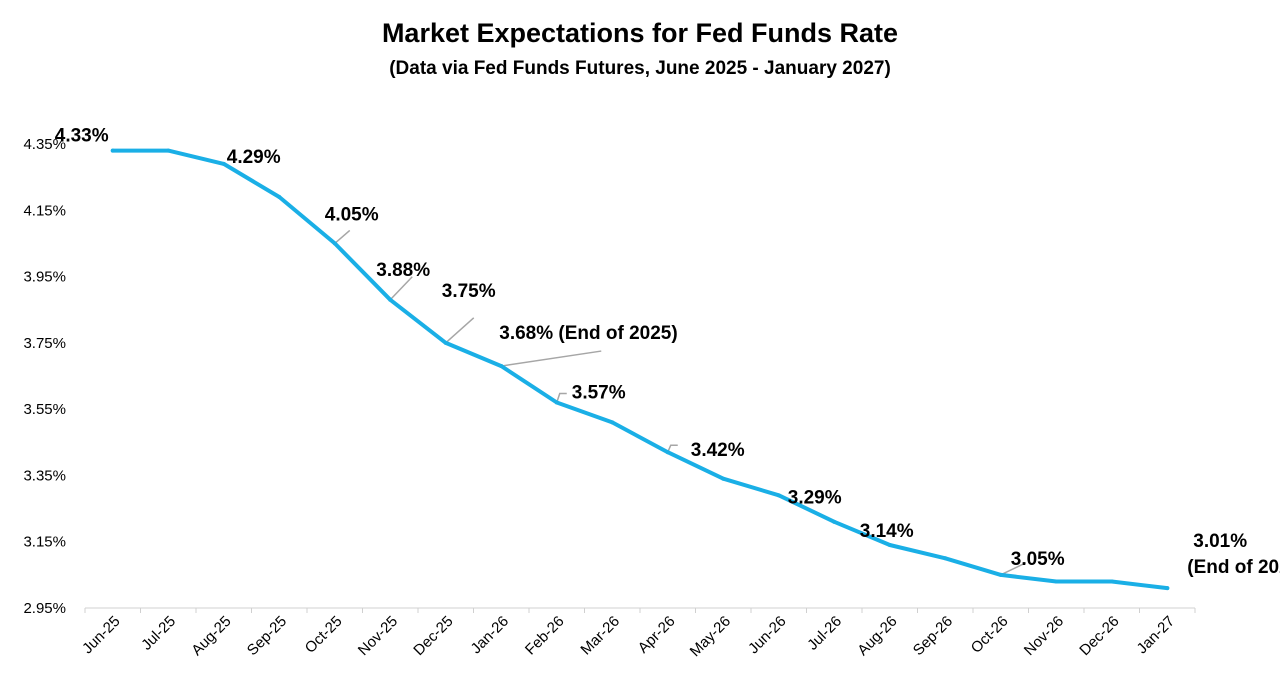  What do you see at coordinates (44, 277) in the screenshot?
I see `y-tick-label: 3.95%` at bounding box center [44, 277].